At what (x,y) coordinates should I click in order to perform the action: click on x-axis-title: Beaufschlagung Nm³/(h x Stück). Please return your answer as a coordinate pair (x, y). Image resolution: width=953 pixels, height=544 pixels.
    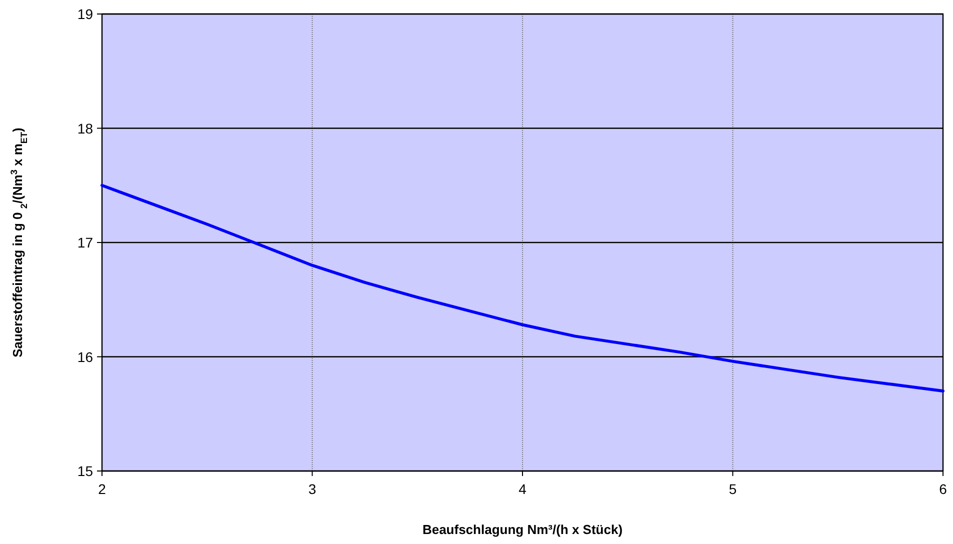
    Looking at the image, I should click on (522, 529).